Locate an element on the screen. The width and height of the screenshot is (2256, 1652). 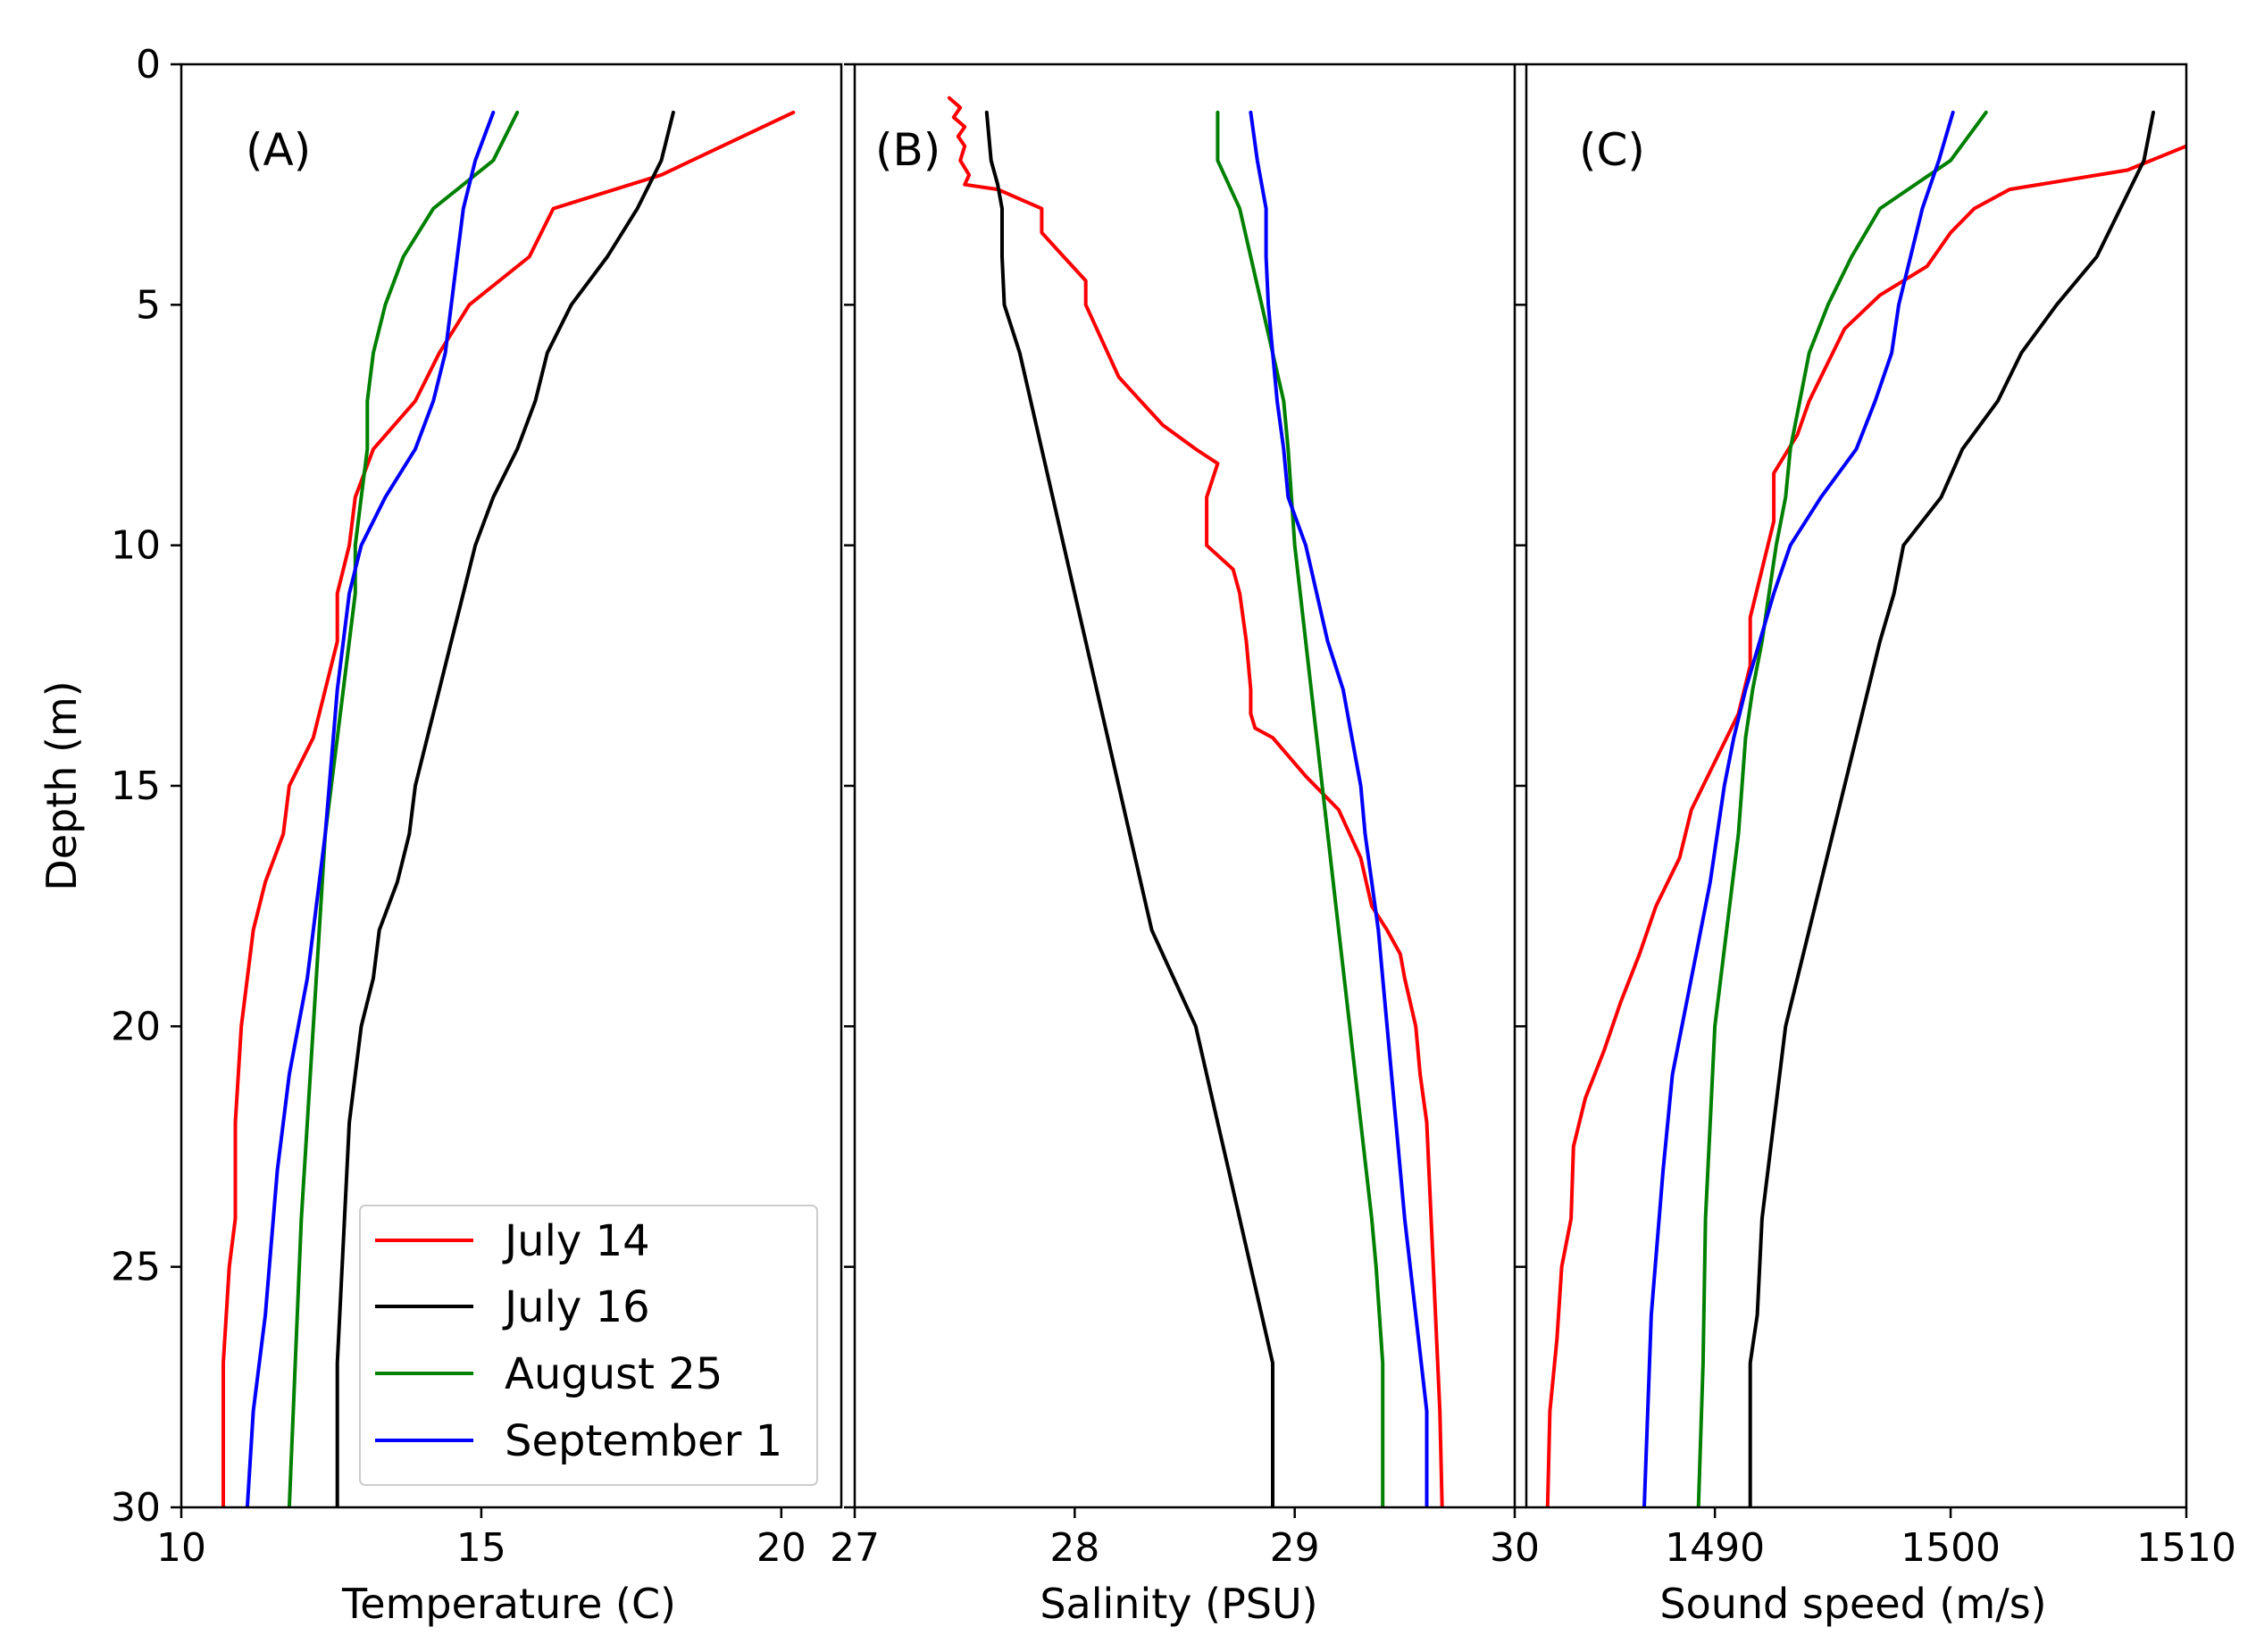
panel-label: (B) is located at coordinates (907, 150).